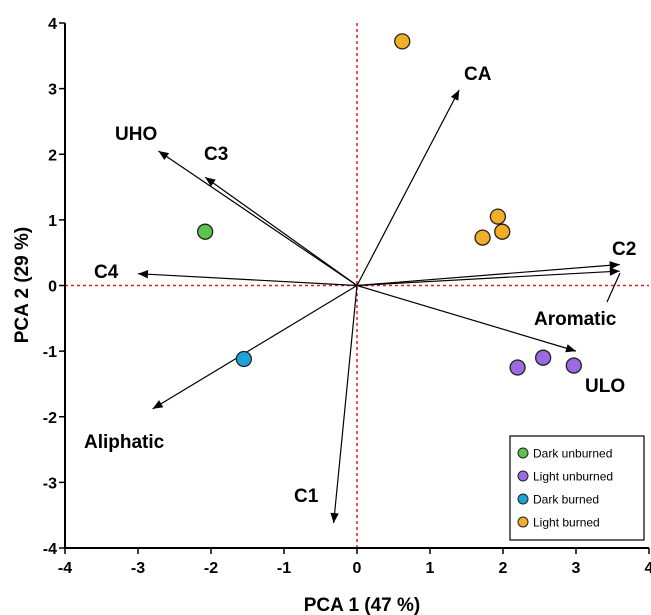 This screenshot has width=651, height=615. Describe the element at coordinates (575, 319) in the screenshot. I see `loading-label-aromatic: Aromatic` at that location.